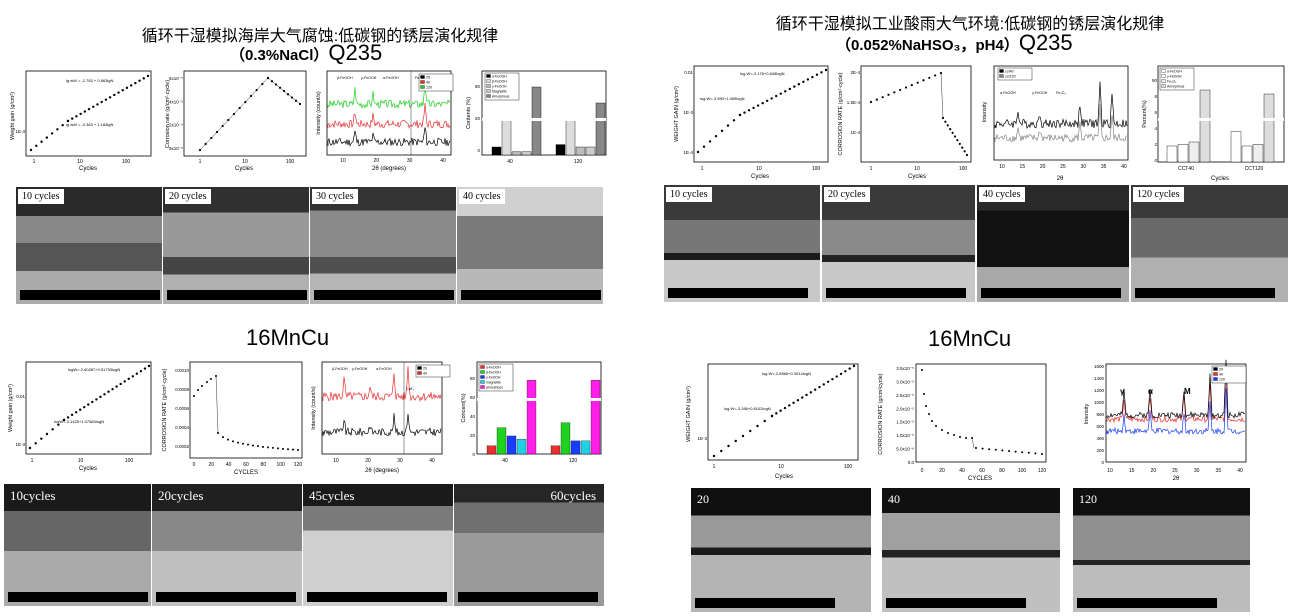 The image size is (1293, 616). I want to click on tick-label-y: 6, so click(1155, 112).